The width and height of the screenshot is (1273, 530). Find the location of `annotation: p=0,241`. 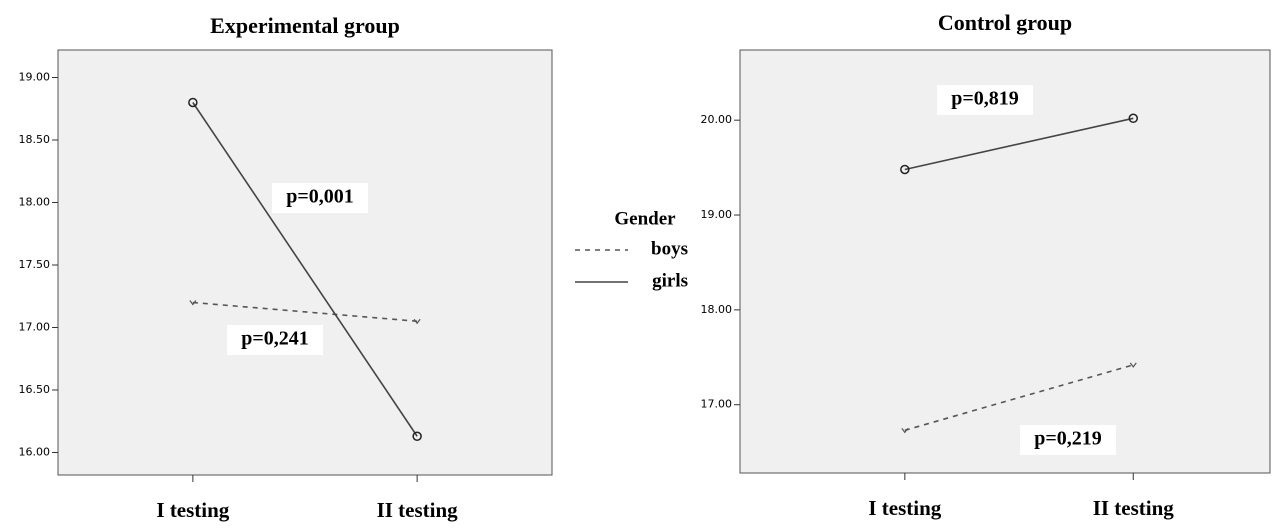

annotation: p=0,241 is located at coordinates (275, 339).